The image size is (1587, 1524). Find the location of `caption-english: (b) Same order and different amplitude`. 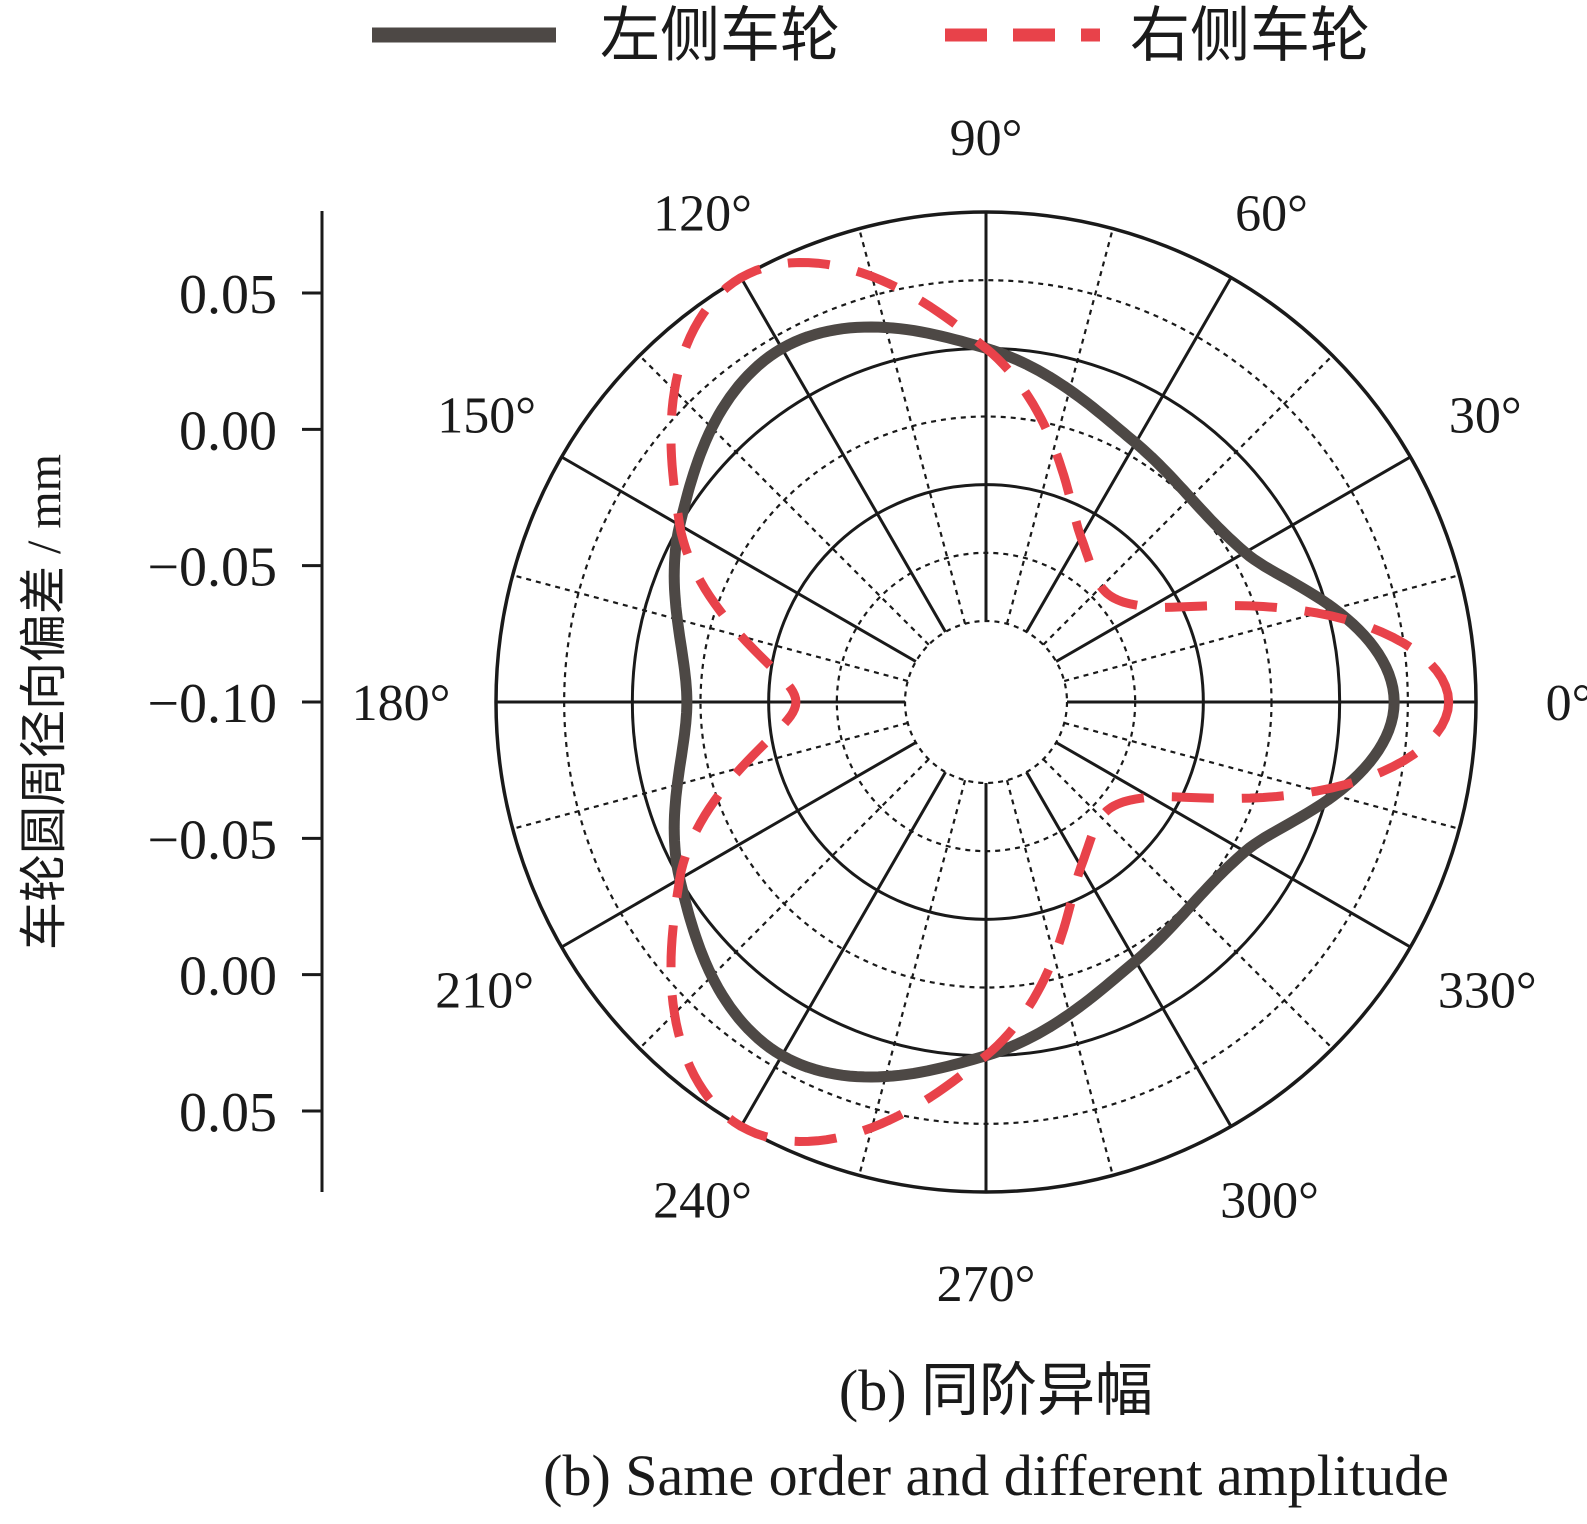

caption-english: (b) Same order and different amplitude is located at coordinates (996, 1475).